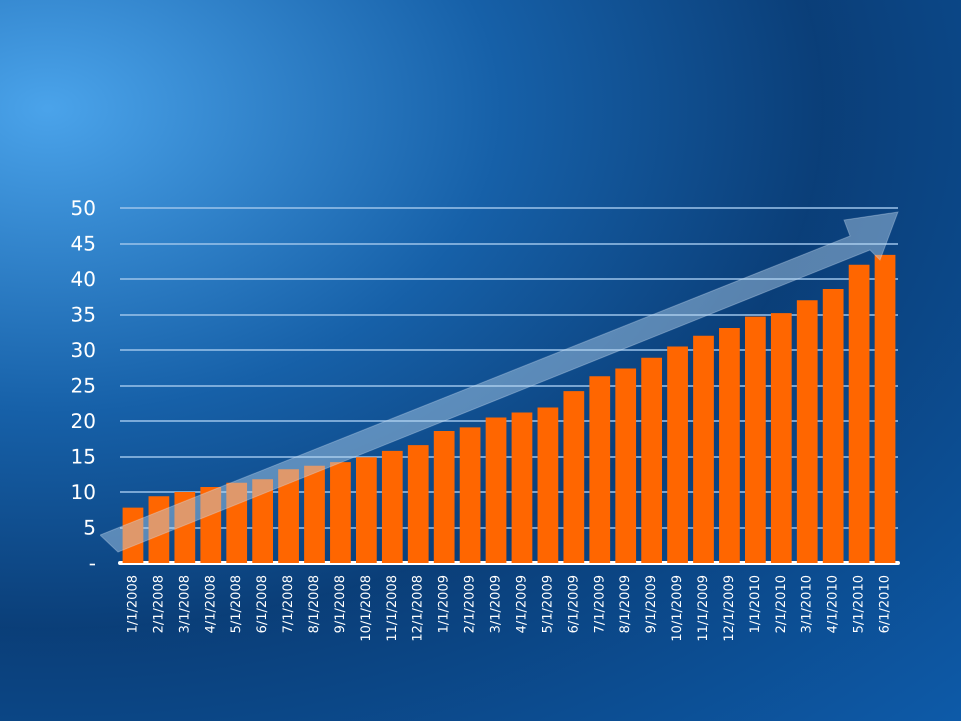  I want to click on x-tick-label: 1/1/2009, so click(444, 604).